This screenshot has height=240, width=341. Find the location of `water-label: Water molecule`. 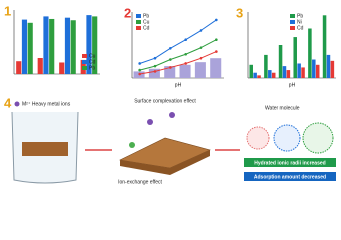

water-label: Water molecule is located at coordinates (282, 108).